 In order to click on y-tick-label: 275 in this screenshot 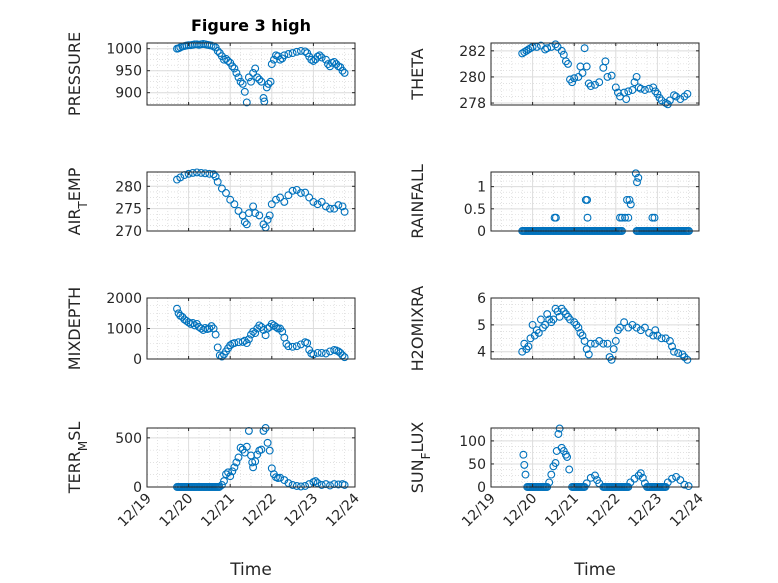, I will do `click(128, 210)`.